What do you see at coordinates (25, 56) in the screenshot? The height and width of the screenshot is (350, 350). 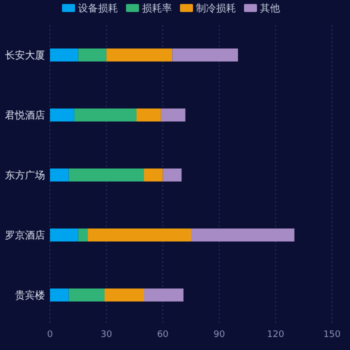 I see `y-tick-label: 长安大厦` at bounding box center [25, 56].